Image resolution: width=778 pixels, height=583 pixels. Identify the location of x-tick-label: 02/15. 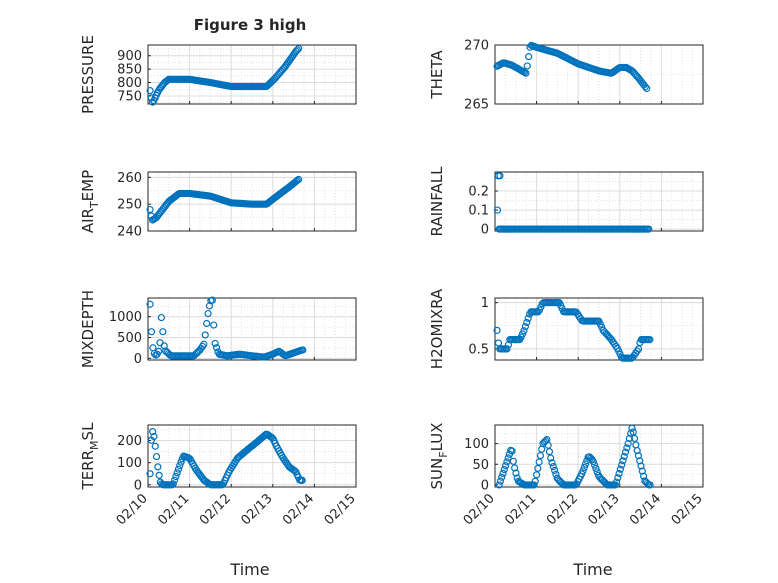
(687, 509).